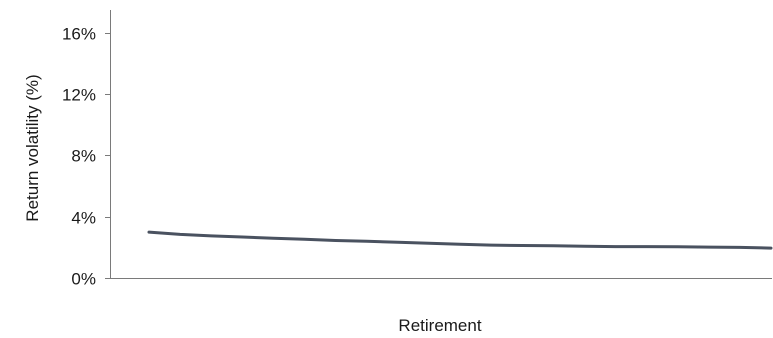  I want to click on x-axis-title: Retirement, so click(439, 325).